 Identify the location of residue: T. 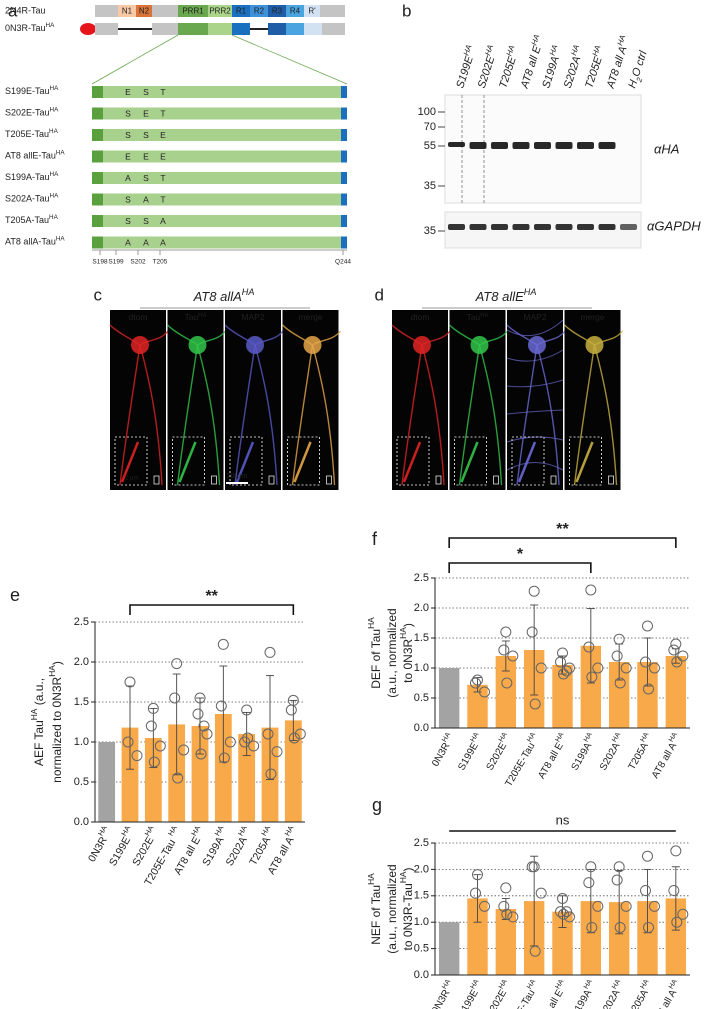
(162, 178).